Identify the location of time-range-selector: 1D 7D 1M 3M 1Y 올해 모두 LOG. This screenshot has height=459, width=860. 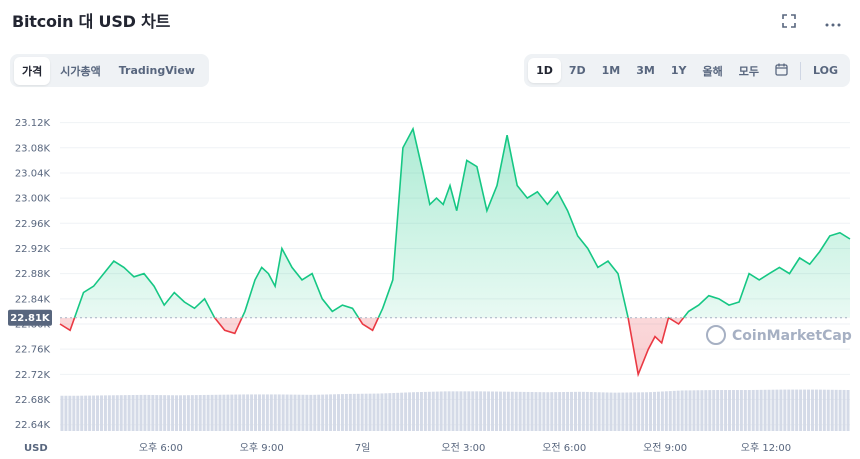
(687, 70).